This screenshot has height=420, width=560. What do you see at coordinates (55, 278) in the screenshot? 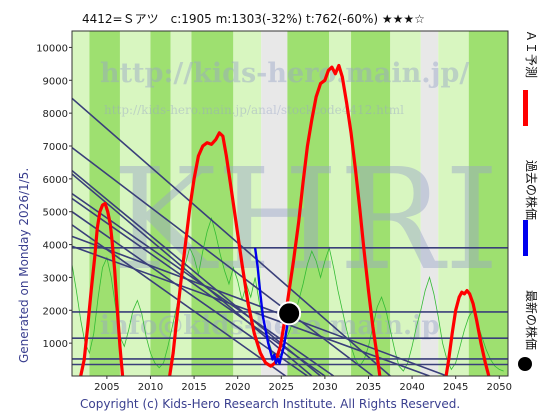
I see `y-tick-label-2: 3000` at bounding box center [55, 278].